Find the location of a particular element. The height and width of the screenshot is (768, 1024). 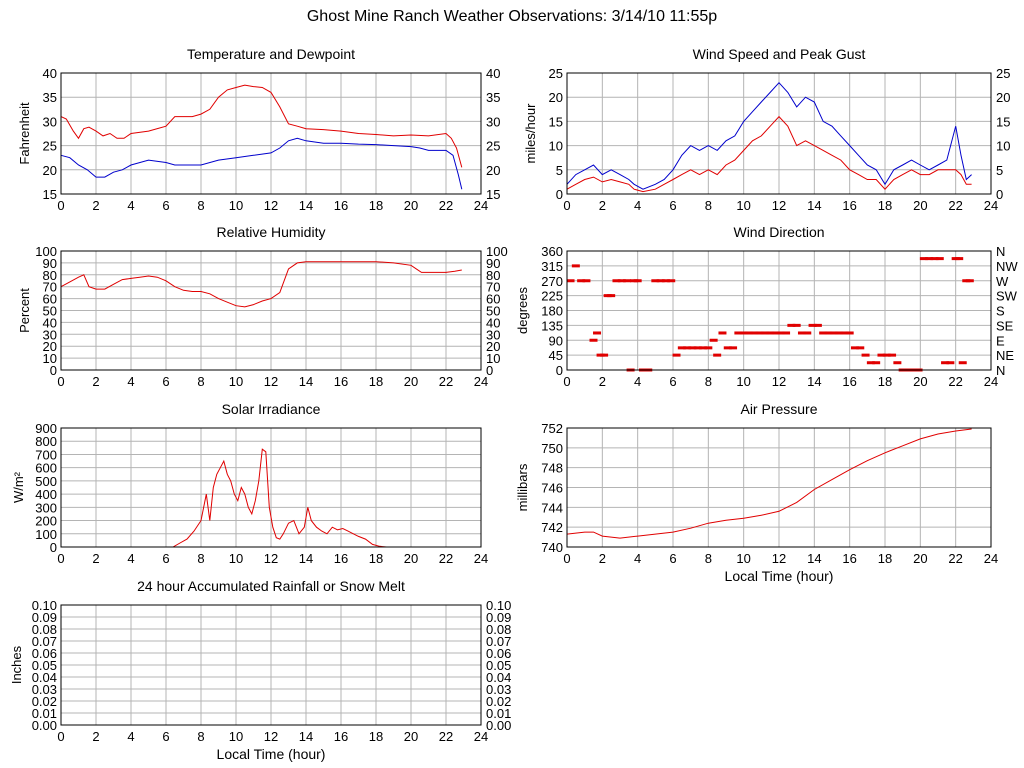

y-tick-label: 0.07 is located at coordinates (44, 641).